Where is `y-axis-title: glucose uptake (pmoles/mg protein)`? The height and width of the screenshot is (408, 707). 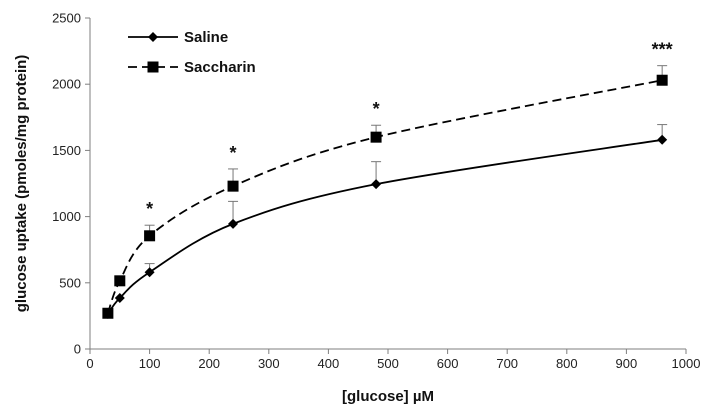
y-axis-title: glucose uptake (pmoles/mg protein) is located at coordinates (21, 184).